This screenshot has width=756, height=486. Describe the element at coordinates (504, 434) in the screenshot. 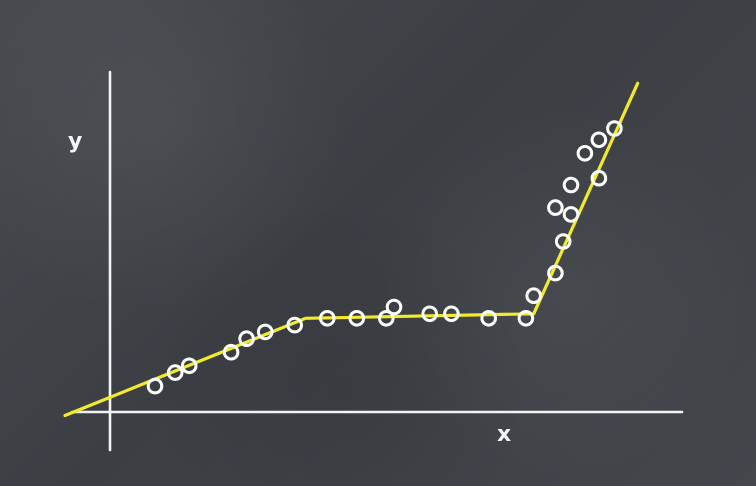

I see `x-axis-label: x` at that location.